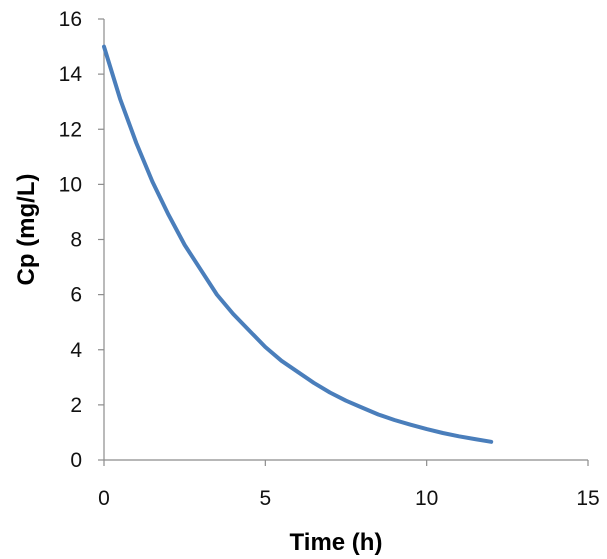 The height and width of the screenshot is (559, 607). What do you see at coordinates (76, 240) in the screenshot?
I see `y-tick-label: 8` at bounding box center [76, 240].